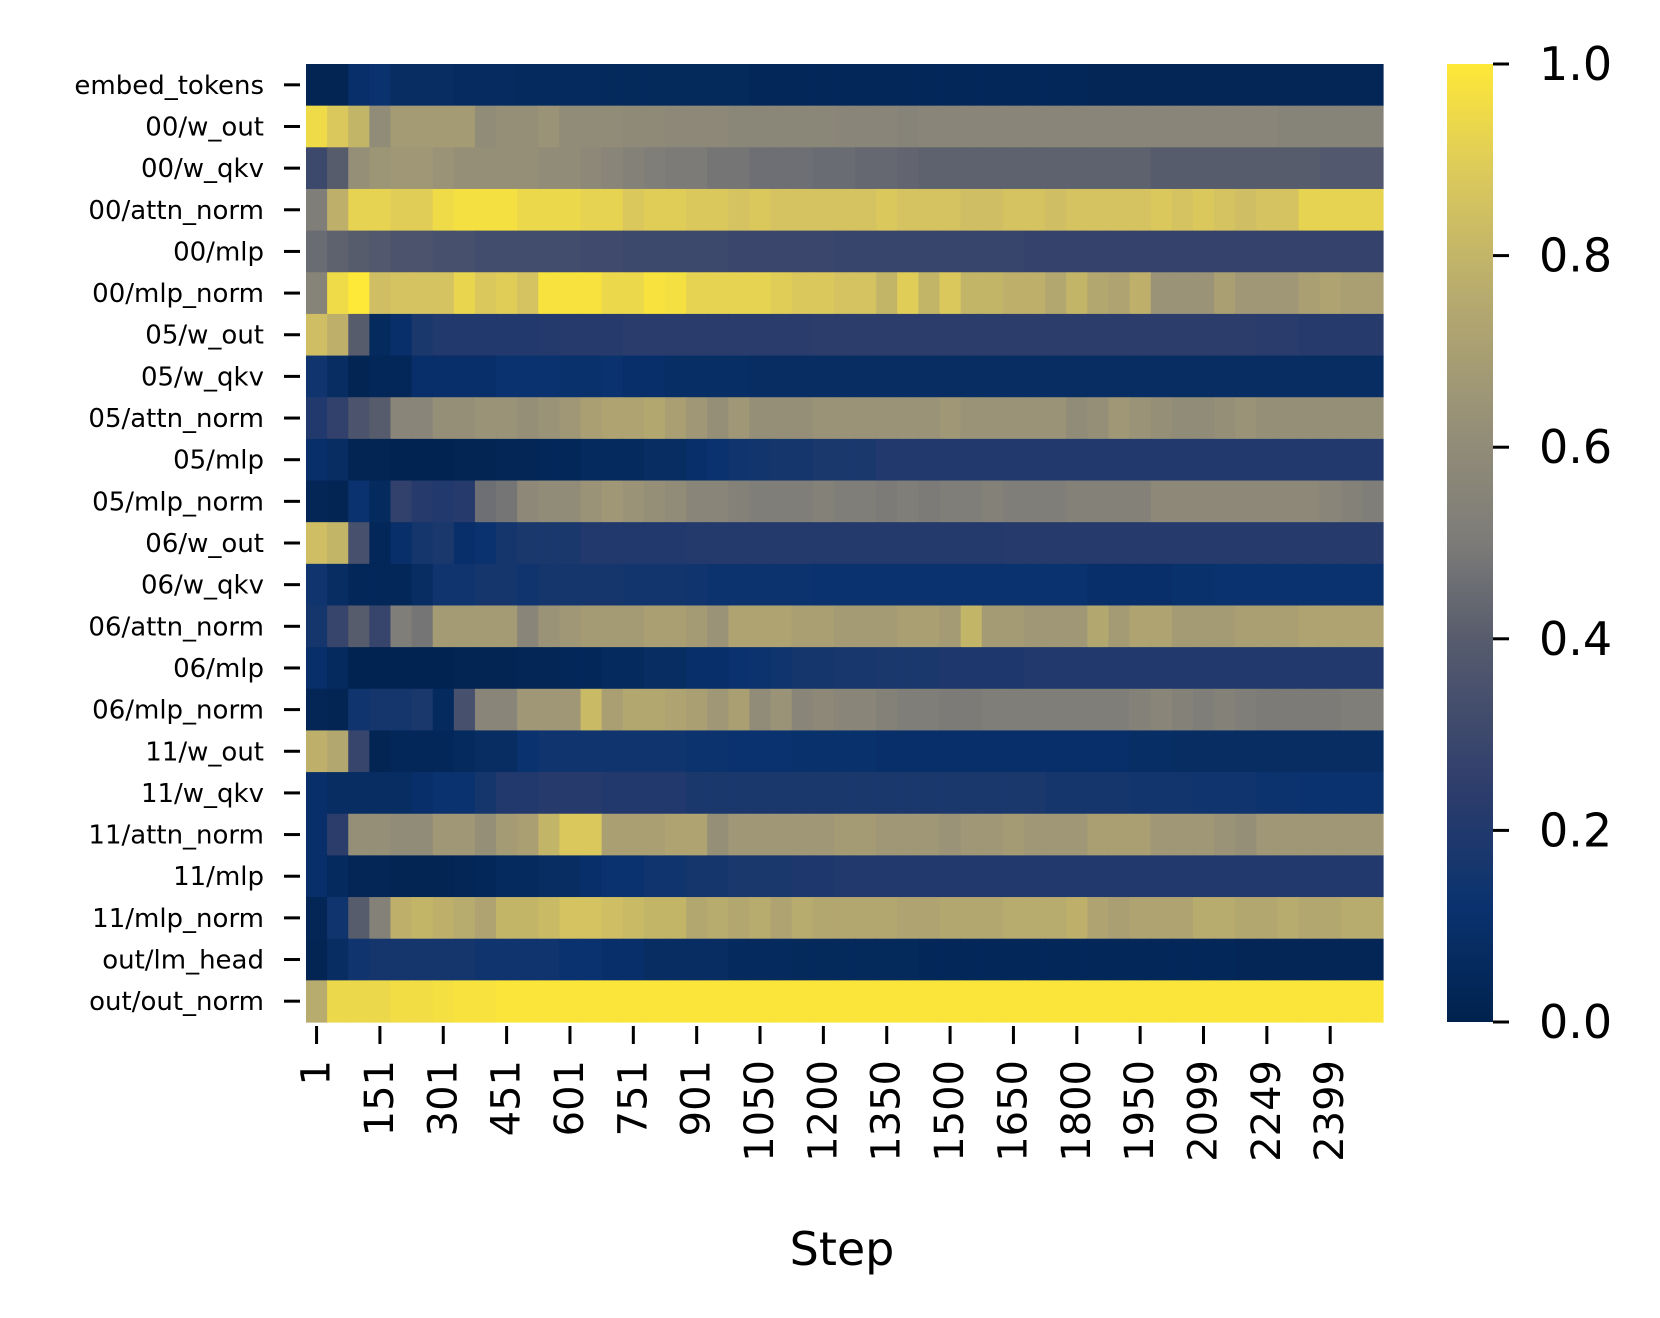 This screenshot has width=1660, height=1318. I want to click on row-label: 05/mlp, so click(218, 461).